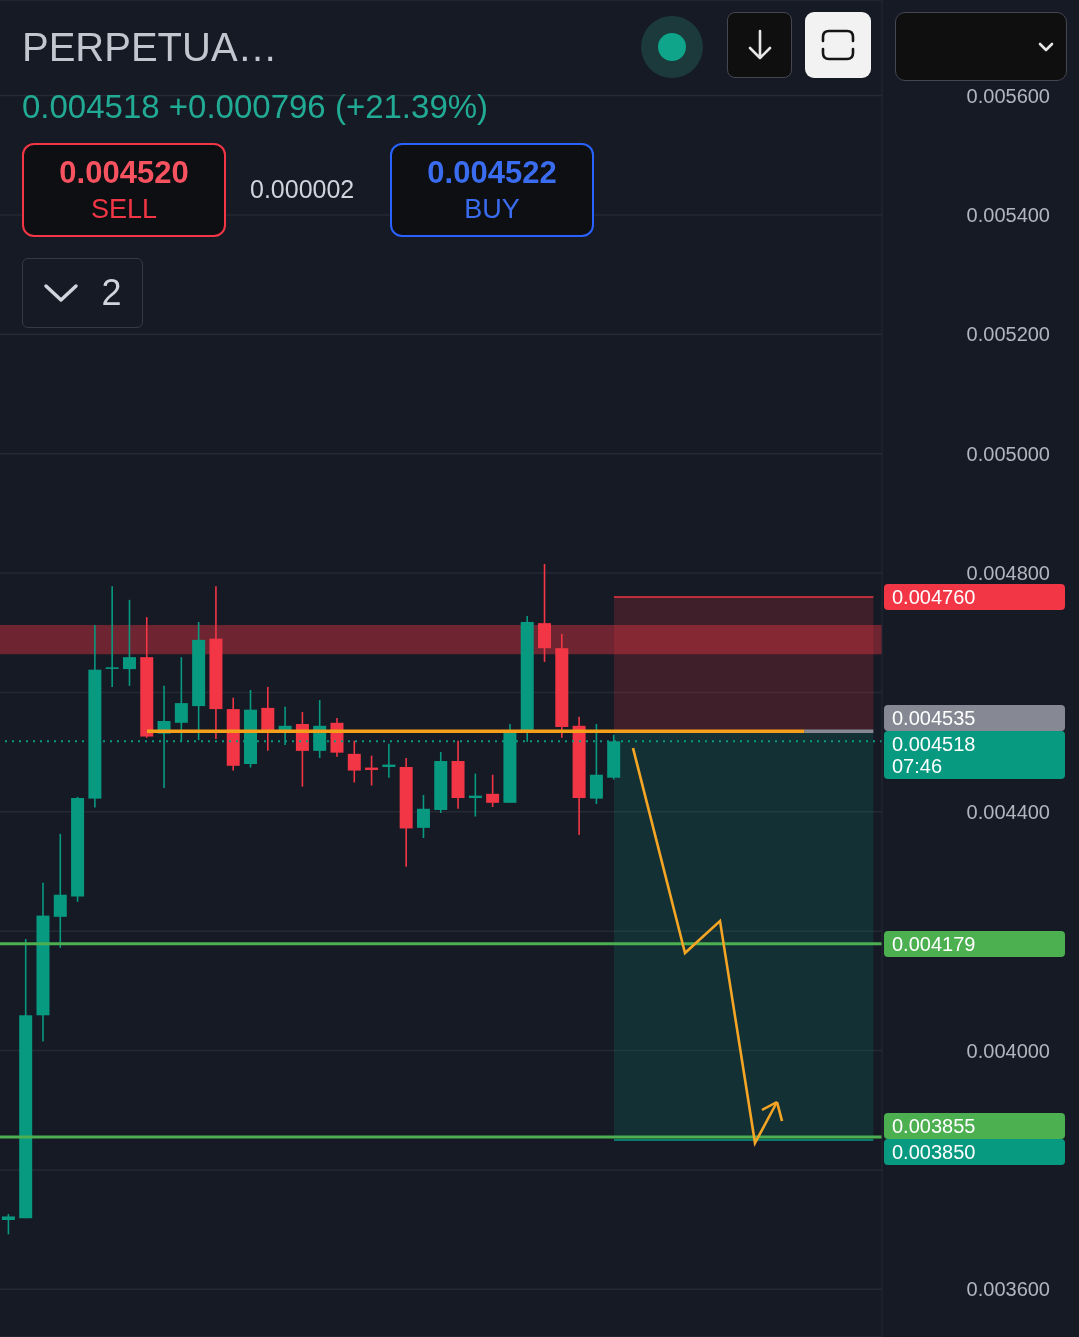 The height and width of the screenshot is (1337, 1079). Describe the element at coordinates (974, 1151) in the screenshot. I see `data-label: 0.003850` at that location.